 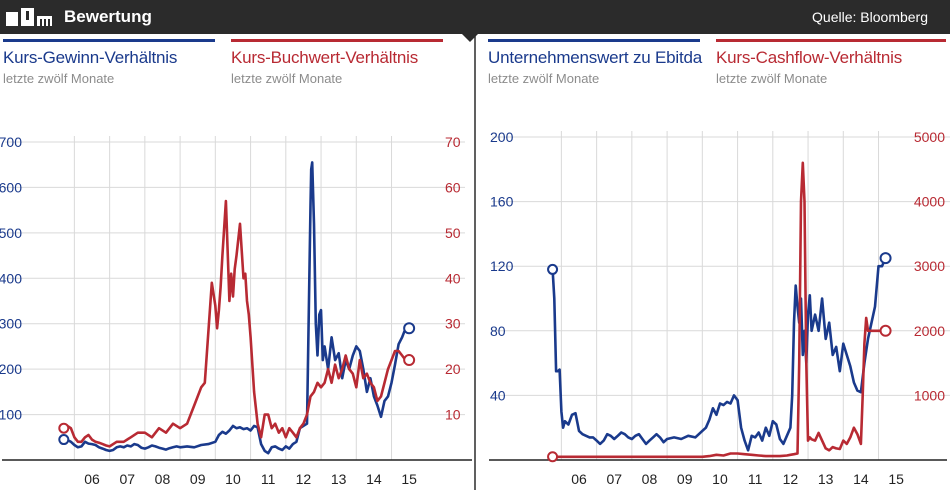 I want to click on y-tick-right: 70, so click(x=453, y=142).